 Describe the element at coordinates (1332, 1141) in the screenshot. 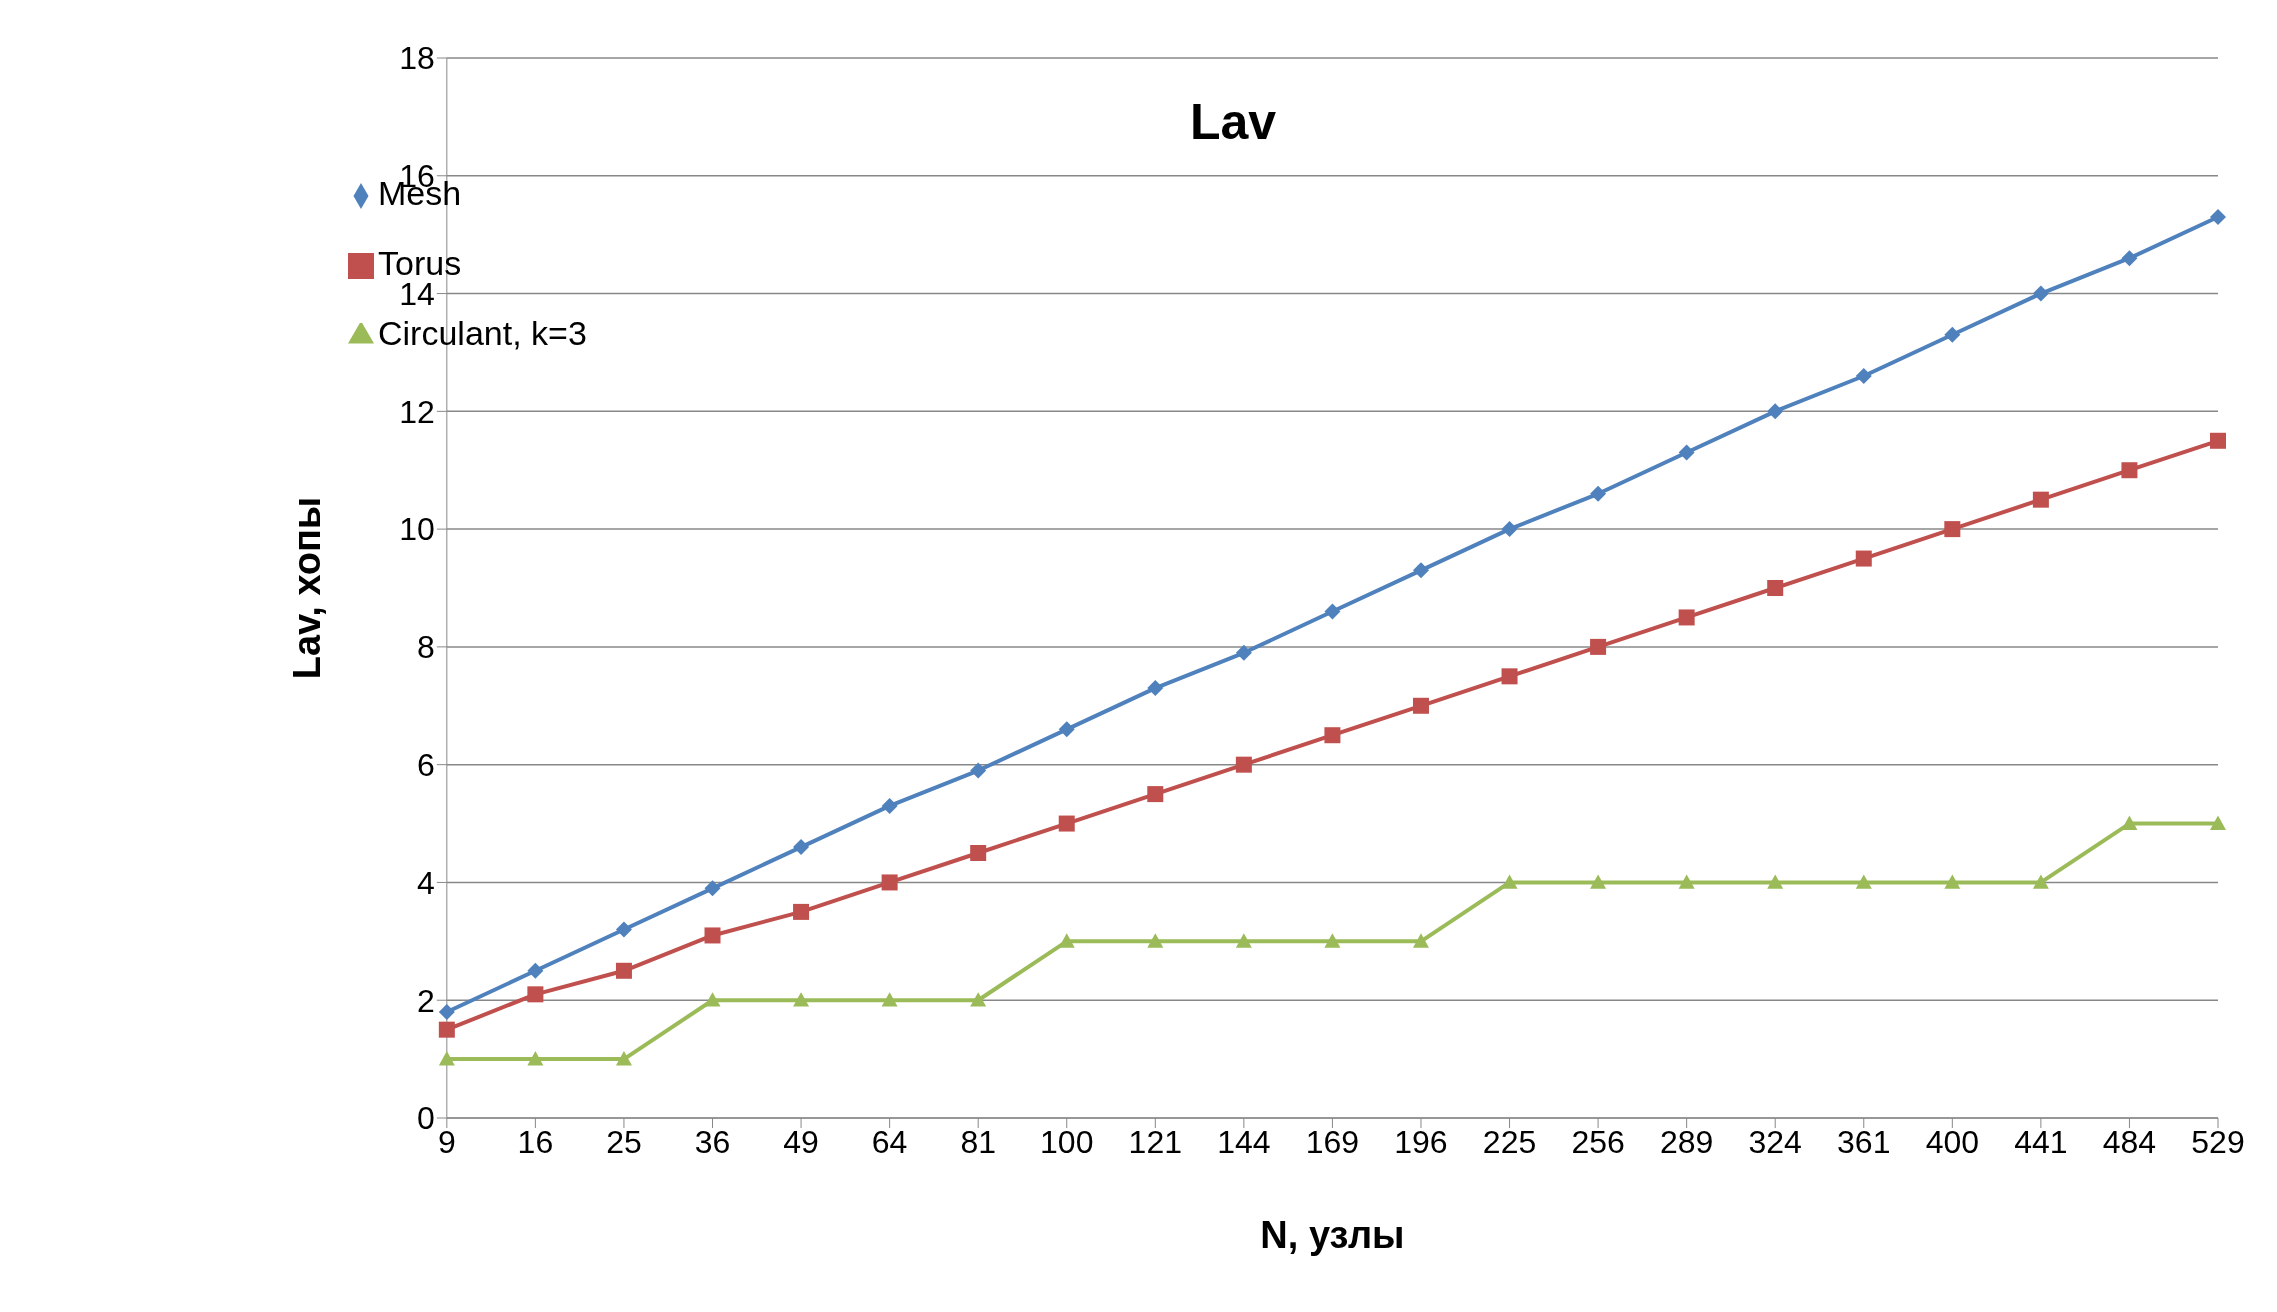

I see `x-tick-label: 169` at that location.